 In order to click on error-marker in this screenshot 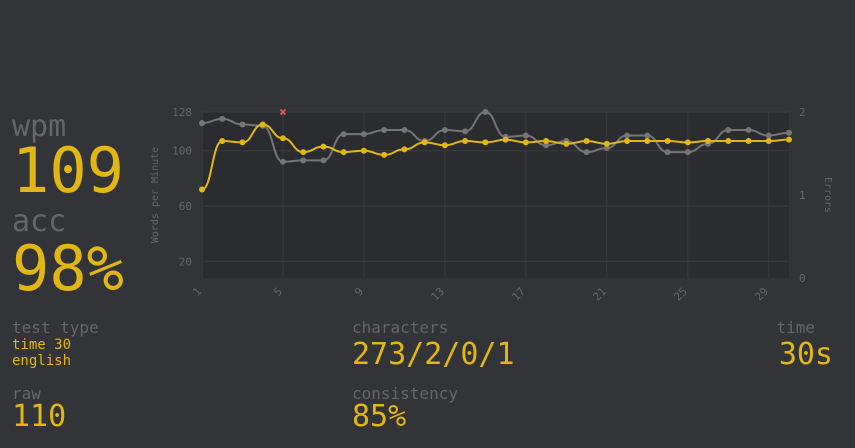, I will do `click(283, 112)`.